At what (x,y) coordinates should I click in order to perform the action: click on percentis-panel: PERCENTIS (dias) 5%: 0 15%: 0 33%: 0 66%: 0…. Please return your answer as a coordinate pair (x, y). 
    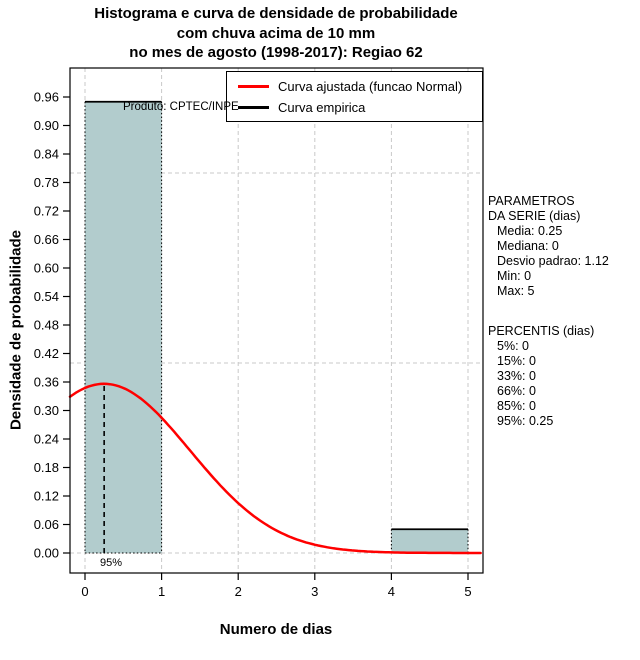
    Looking at the image, I should click on (541, 376).